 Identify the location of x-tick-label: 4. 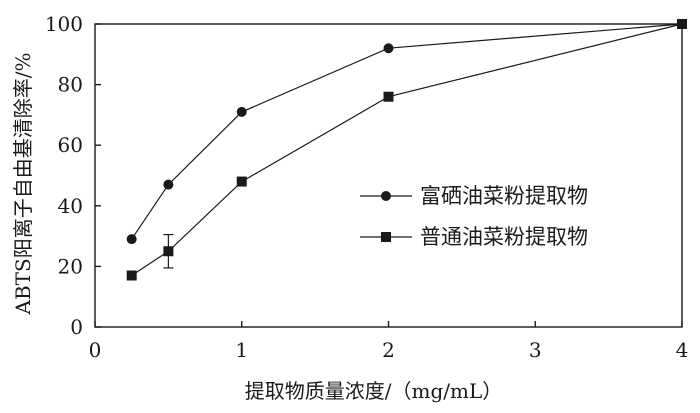
(682, 350).